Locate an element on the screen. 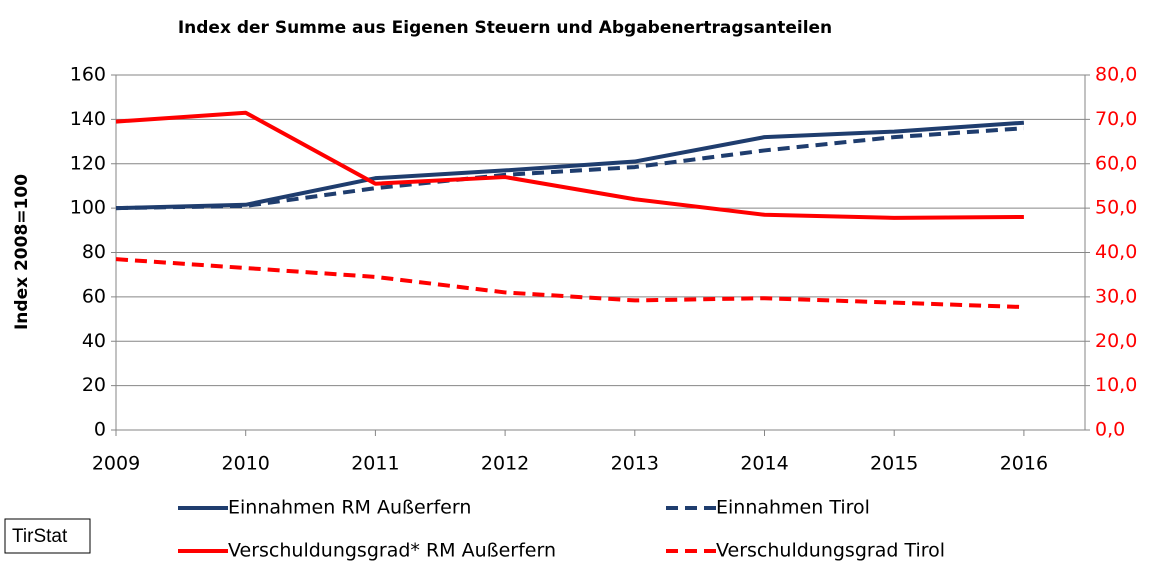 This screenshot has height=566, width=1165. source-label: TirStat is located at coordinates (40, 536).